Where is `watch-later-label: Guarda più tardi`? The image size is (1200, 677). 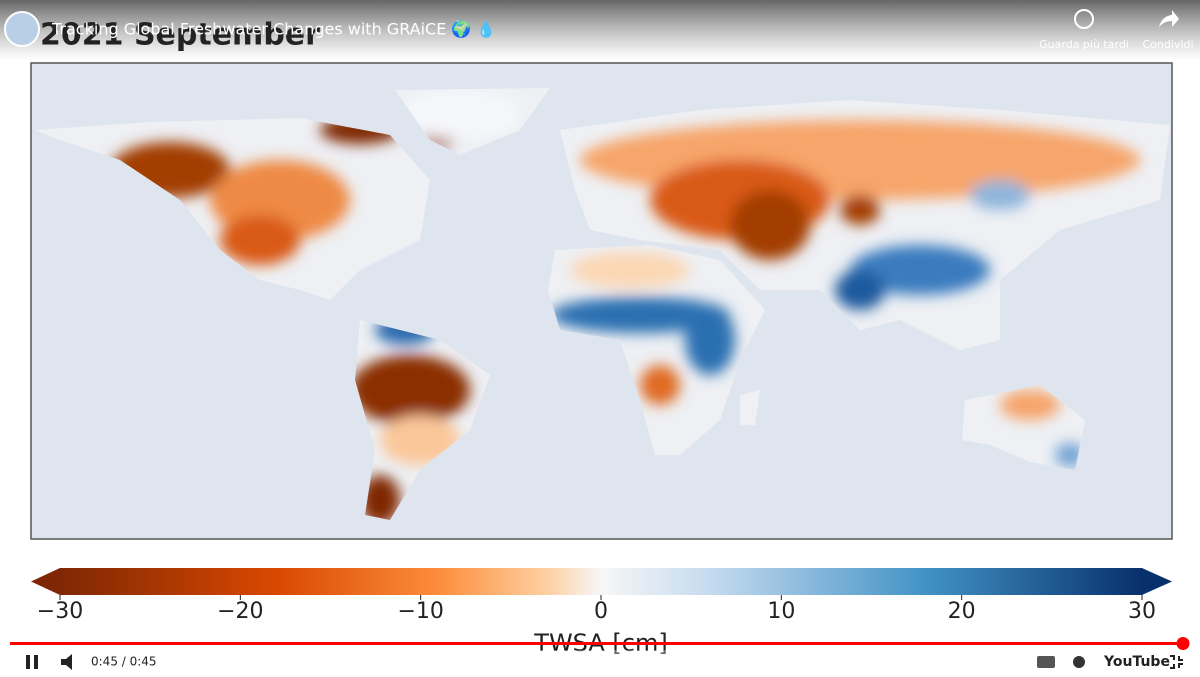
watch-later-label: Guarda più tardi is located at coordinates (1084, 44).